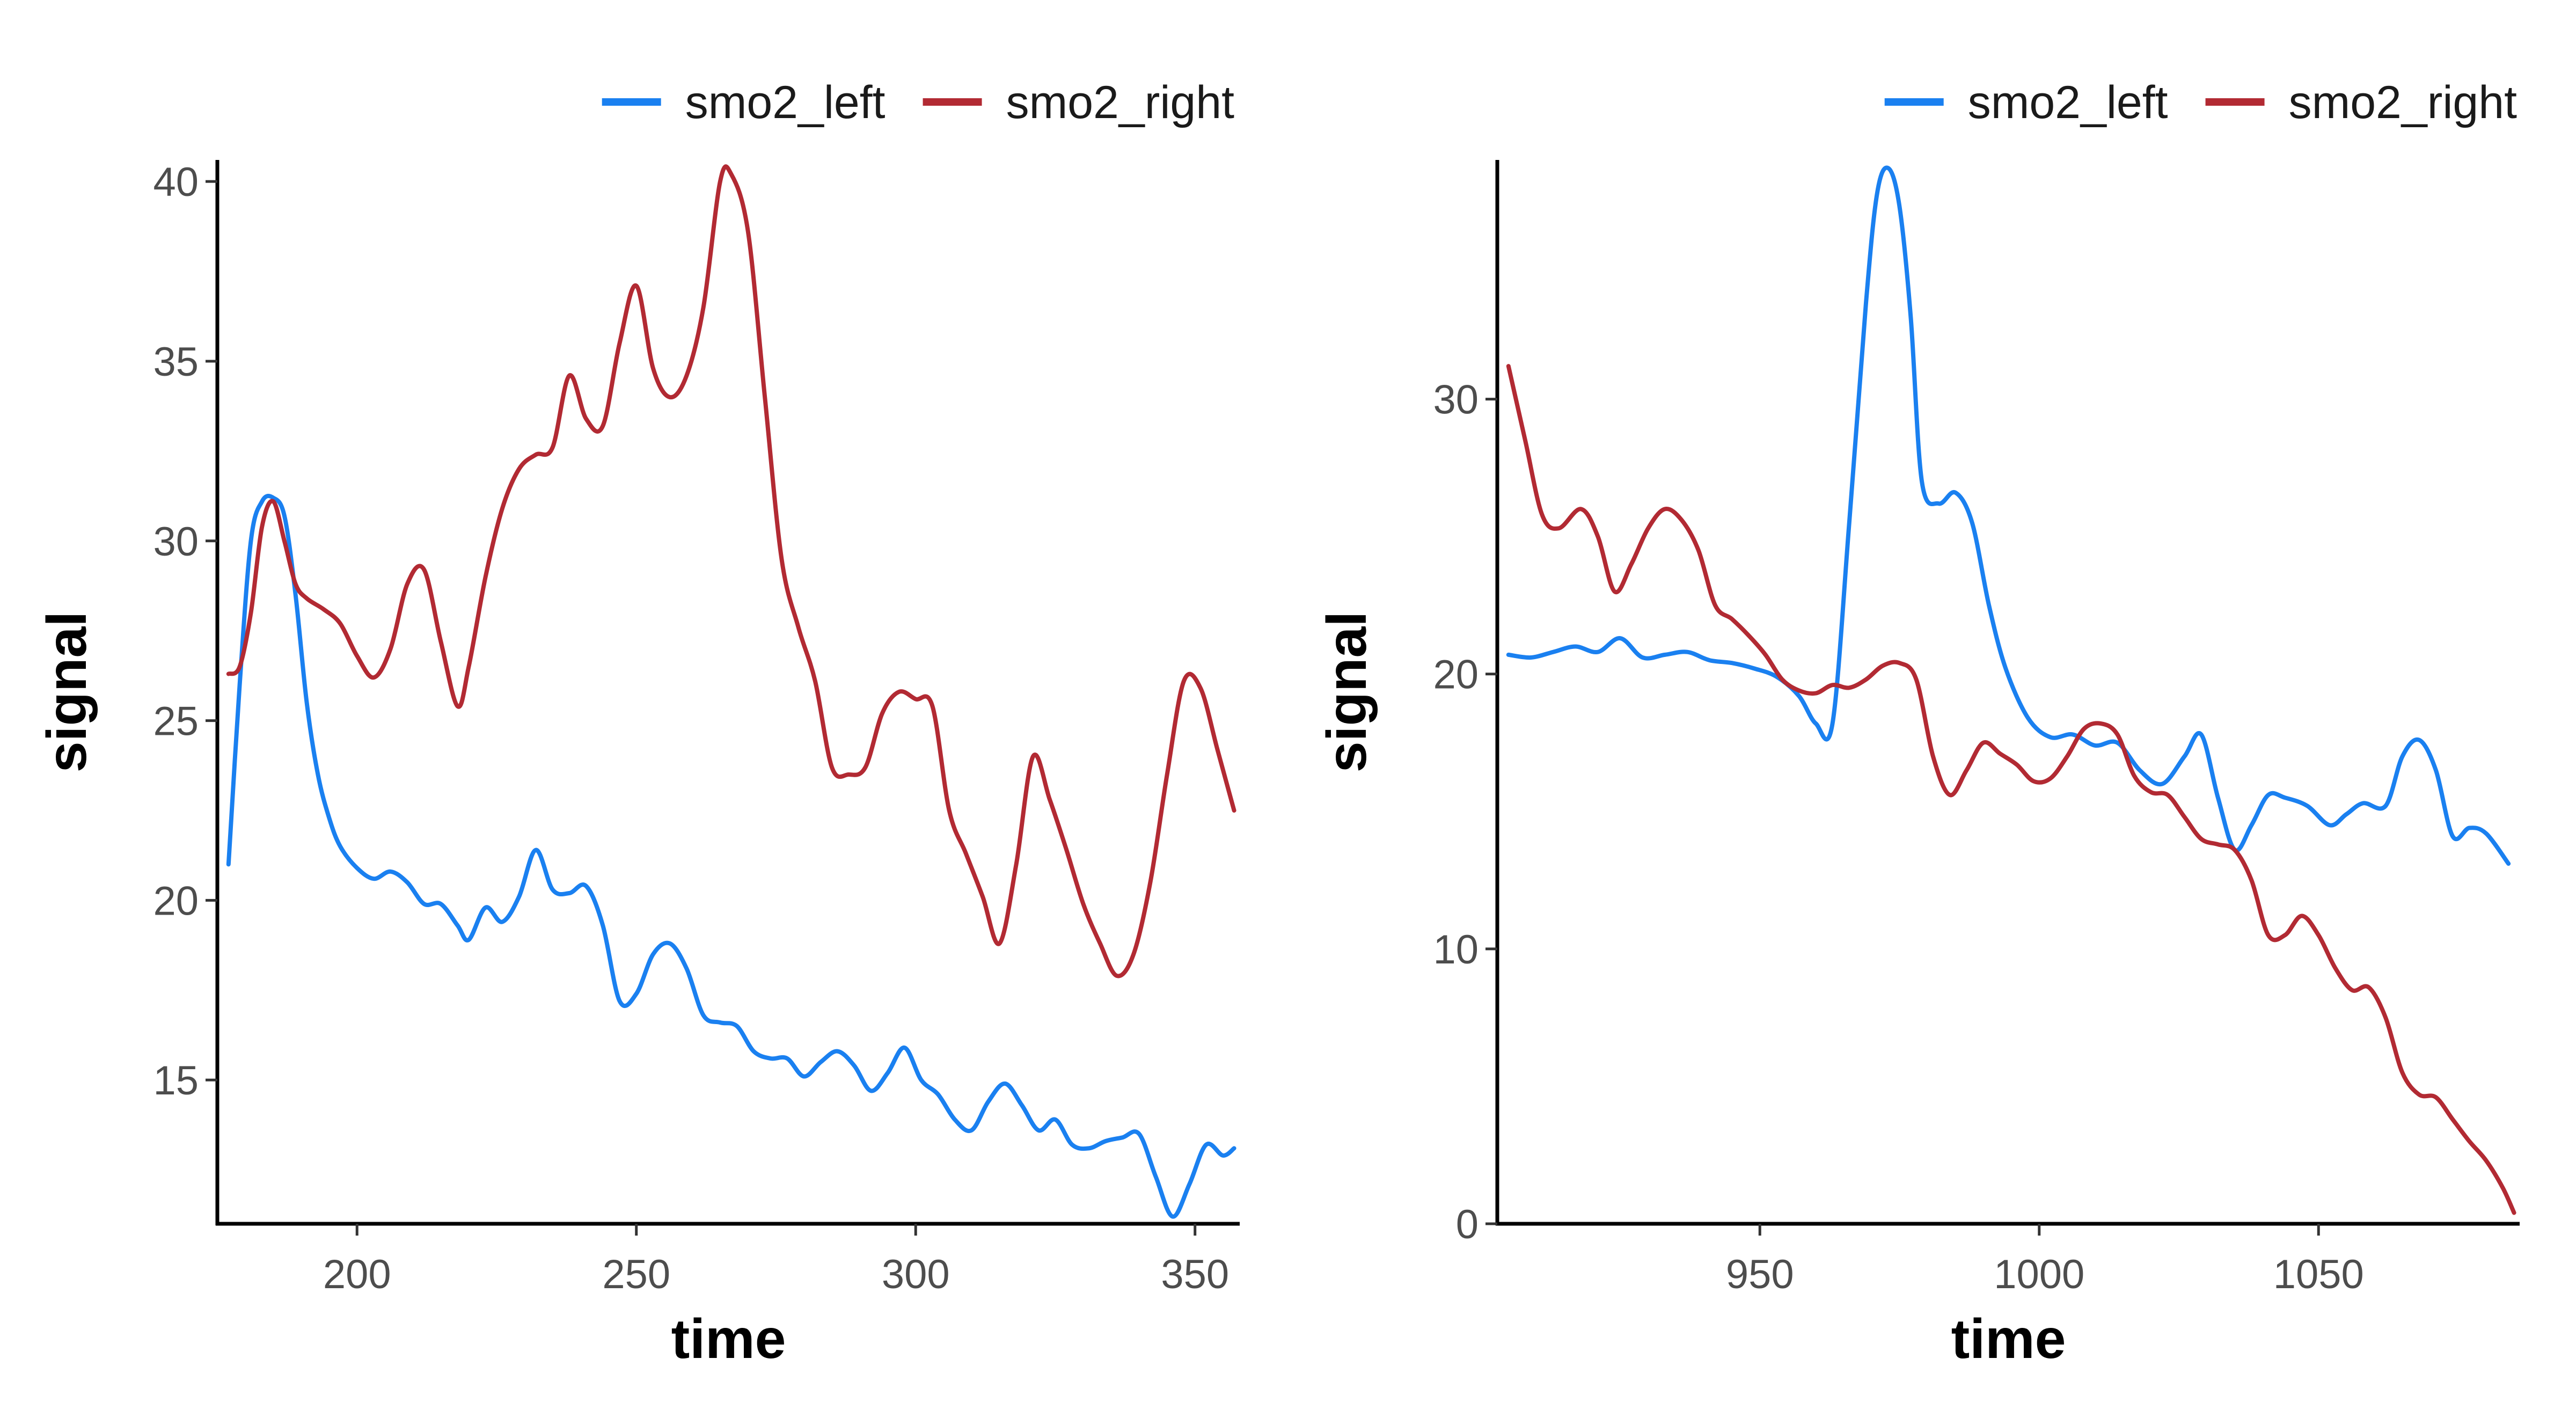 The image size is (2576, 1417). I want to click on y-tick-label: 35, so click(176, 362).